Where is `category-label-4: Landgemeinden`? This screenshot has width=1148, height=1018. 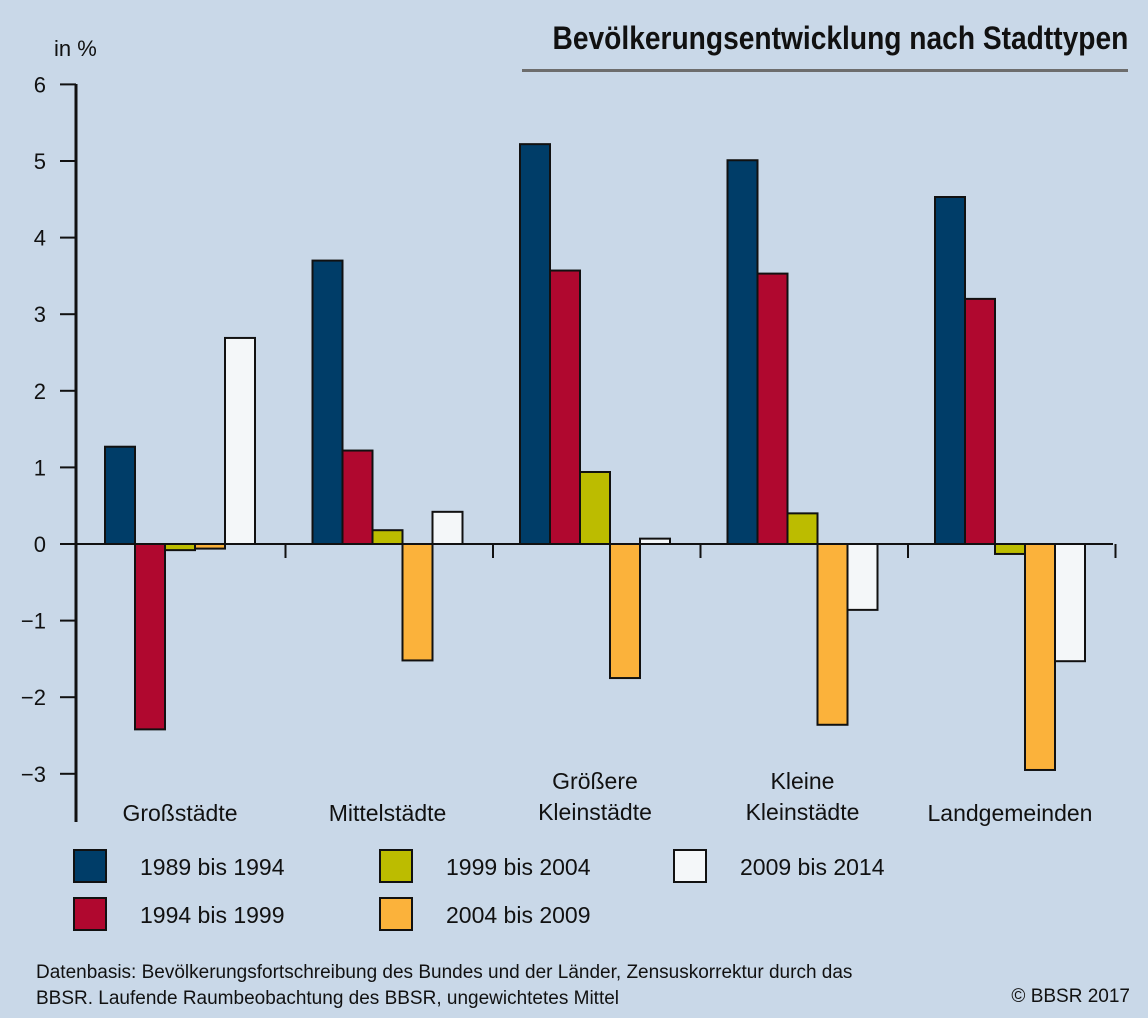
category-label-4: Landgemeinden is located at coordinates (1010, 813).